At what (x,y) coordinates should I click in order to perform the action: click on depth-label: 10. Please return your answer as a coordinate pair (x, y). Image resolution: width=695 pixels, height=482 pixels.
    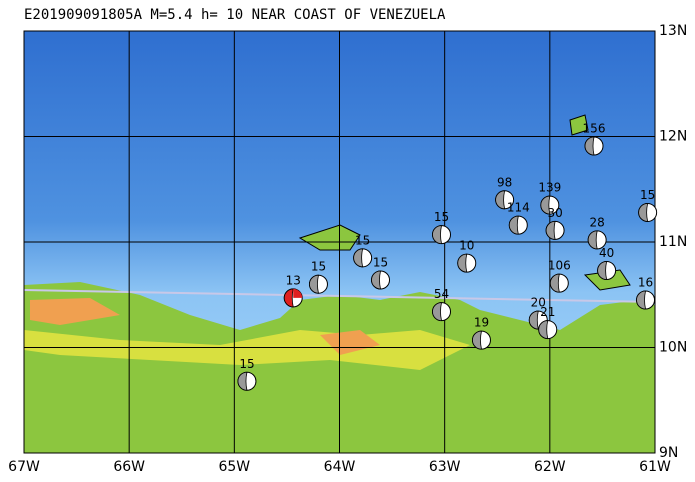
    Looking at the image, I should click on (466, 246).